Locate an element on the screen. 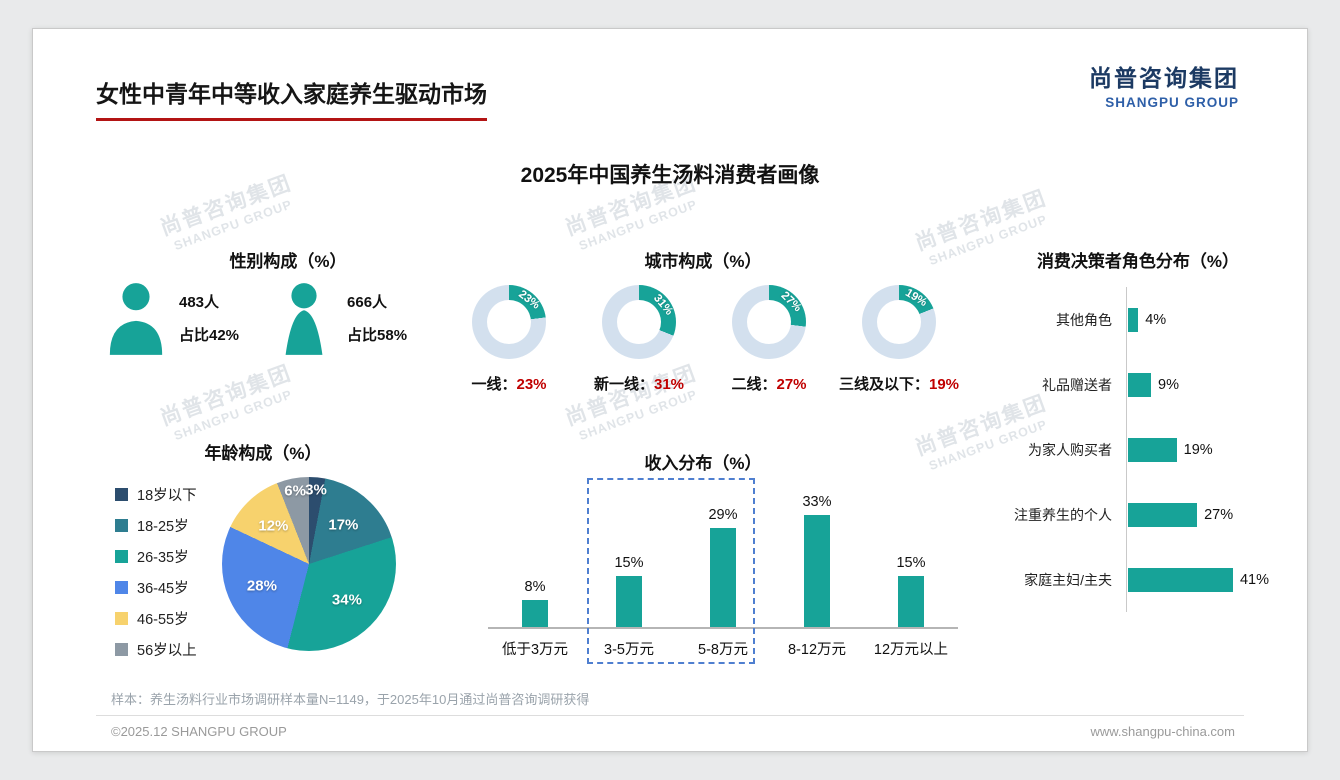 Image resolution: width=1340 pixels, height=780 pixels. role-bar-area: 41% is located at coordinates (1209, 579).